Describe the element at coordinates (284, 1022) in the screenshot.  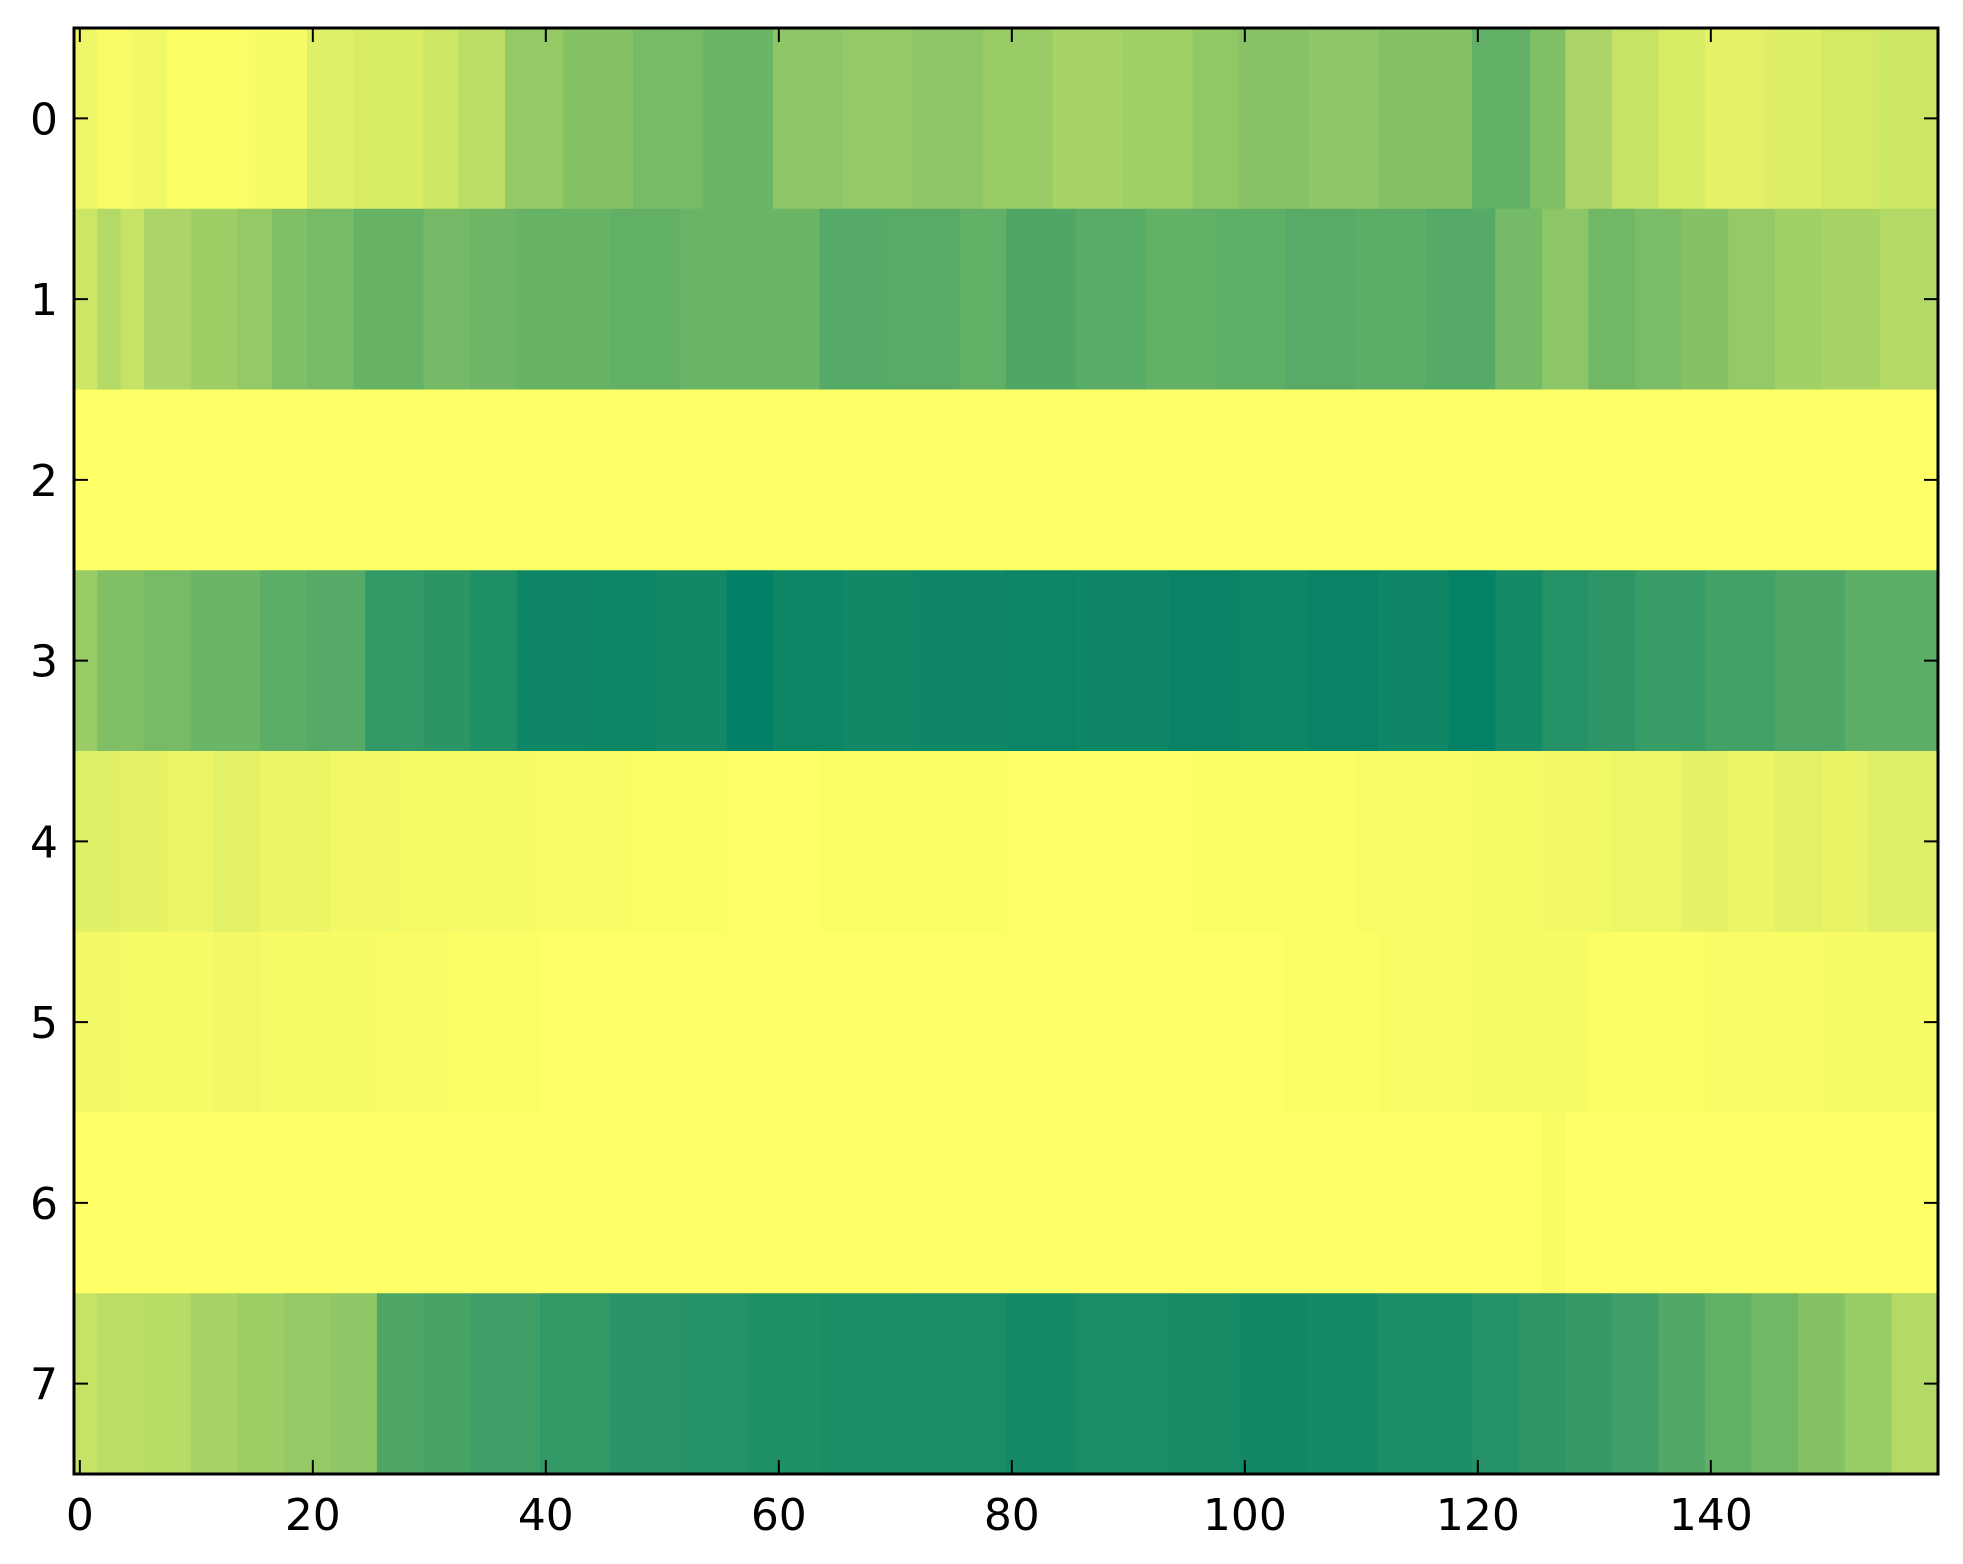
I see `heatmap-cell-row5-seg4` at that location.